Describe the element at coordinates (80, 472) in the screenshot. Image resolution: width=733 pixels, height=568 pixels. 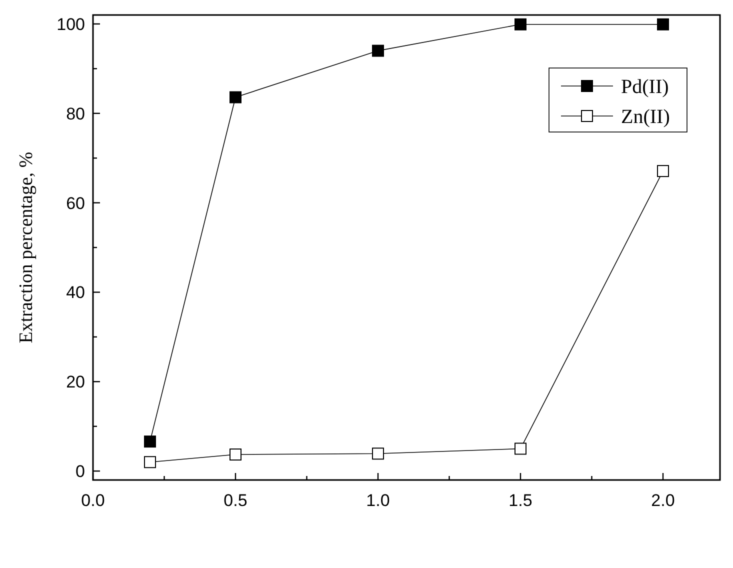
I see `y-tick-label: 0` at that location.